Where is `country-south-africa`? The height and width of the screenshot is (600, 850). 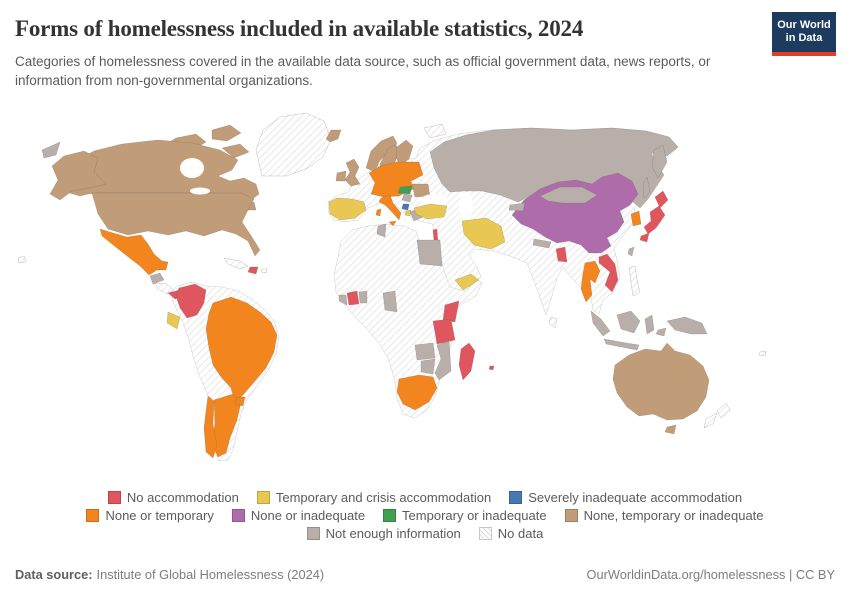
country-south-africa is located at coordinates (417, 392).